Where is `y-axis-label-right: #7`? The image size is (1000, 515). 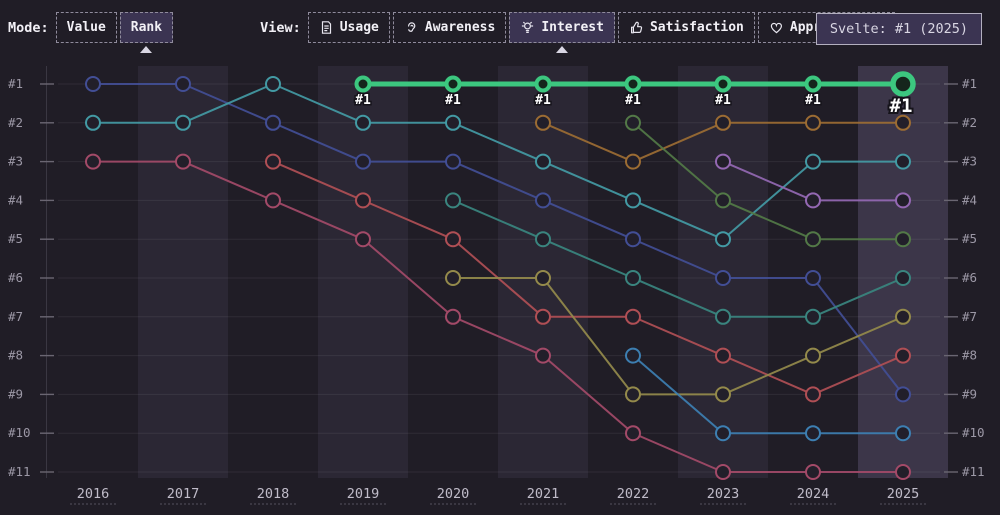 y-axis-label-right: #7 is located at coordinates (969, 316).